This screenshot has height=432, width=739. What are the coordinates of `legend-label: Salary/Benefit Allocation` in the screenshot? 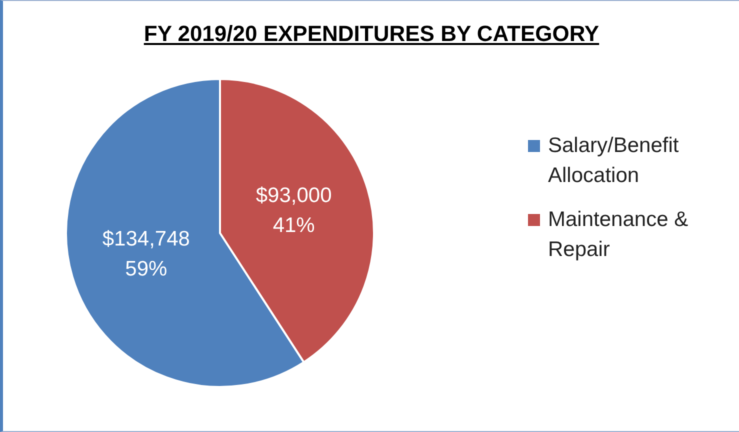 It's located at (614, 161).